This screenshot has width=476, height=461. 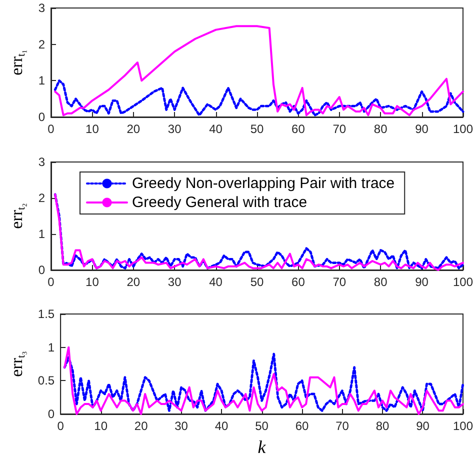 I want to click on x-tick-label: 0, so click(x=60, y=426).